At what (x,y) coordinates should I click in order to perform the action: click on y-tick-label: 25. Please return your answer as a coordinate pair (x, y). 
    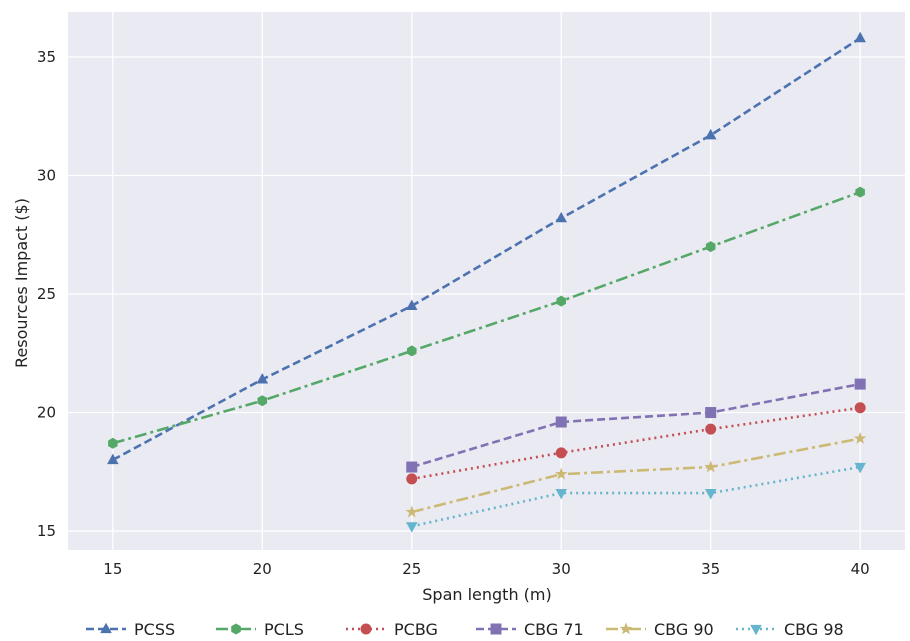
    Looking at the image, I should click on (46, 294).